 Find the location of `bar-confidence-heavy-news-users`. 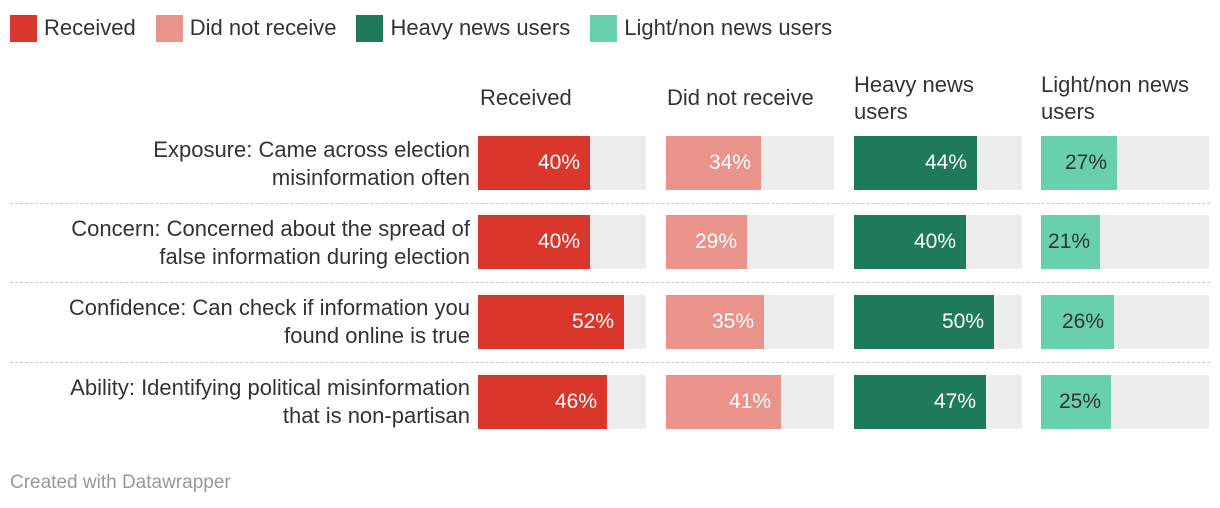

bar-confidence-heavy-news-users is located at coordinates (924, 322).